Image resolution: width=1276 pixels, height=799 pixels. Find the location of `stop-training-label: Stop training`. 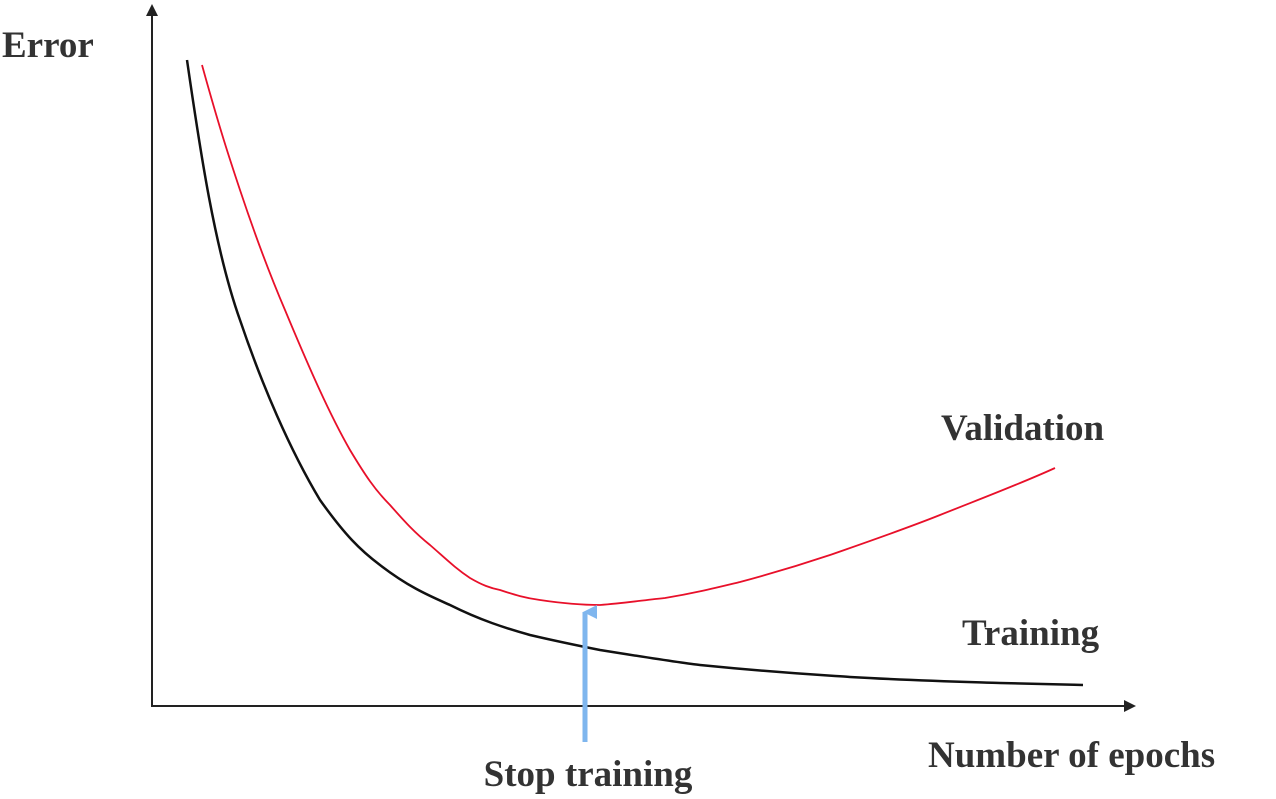

stop-training-label: Stop training is located at coordinates (588, 774).